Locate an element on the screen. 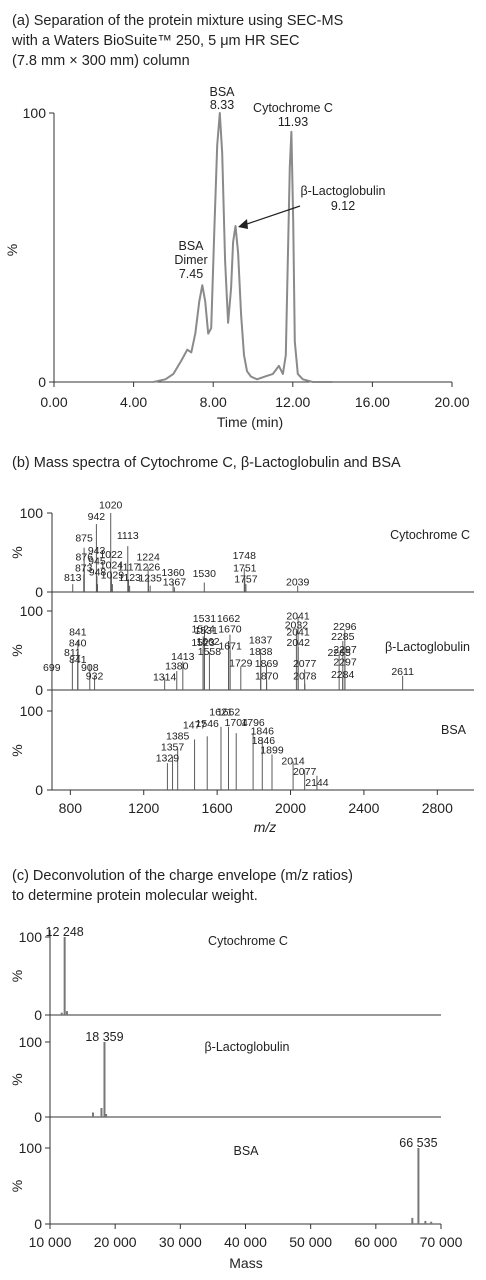  deconvolution-x-tick-label: 30 000 is located at coordinates (180, 1242).